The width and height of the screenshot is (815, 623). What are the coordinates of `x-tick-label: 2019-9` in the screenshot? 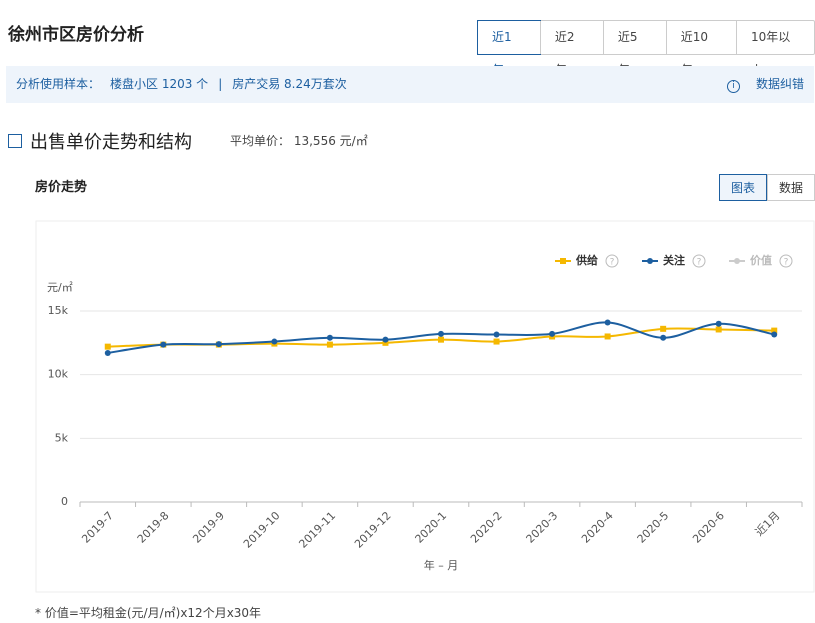 It's located at (208, 527).